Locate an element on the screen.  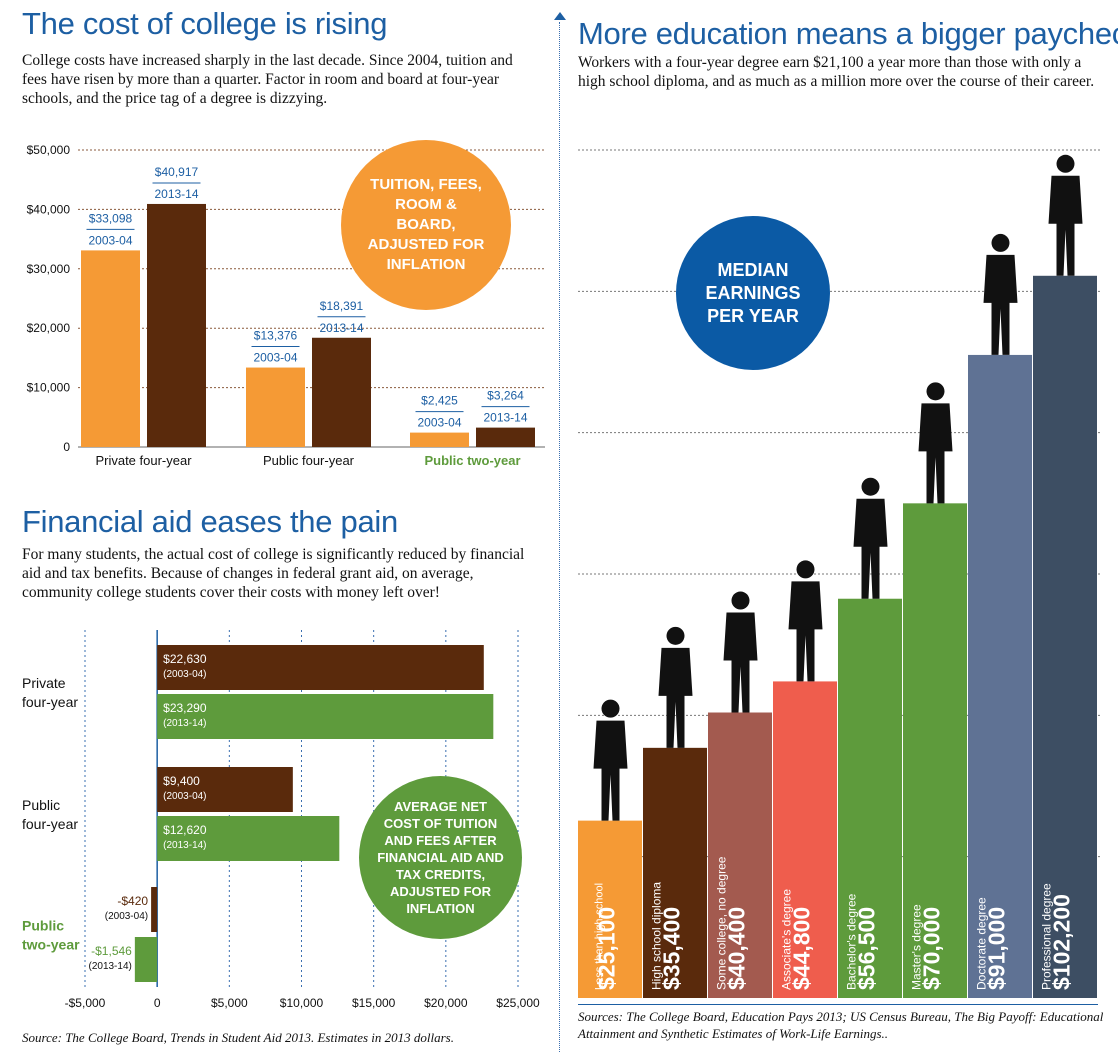
aid-x-tick: $20,000 is located at coordinates (446, 1003).